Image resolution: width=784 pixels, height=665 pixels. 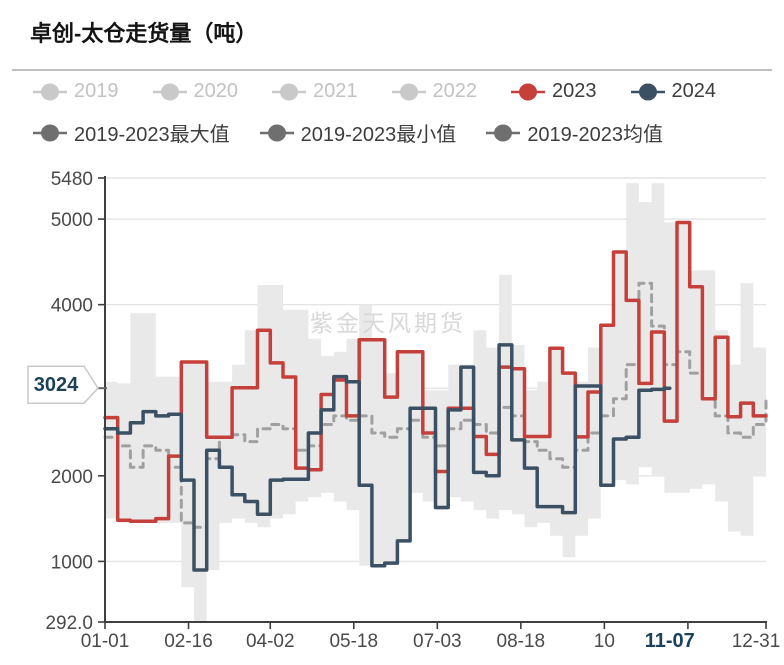 I want to click on legend-row-years: 2019 2020 2021 2022 2023 2024, so click(x=374, y=91).